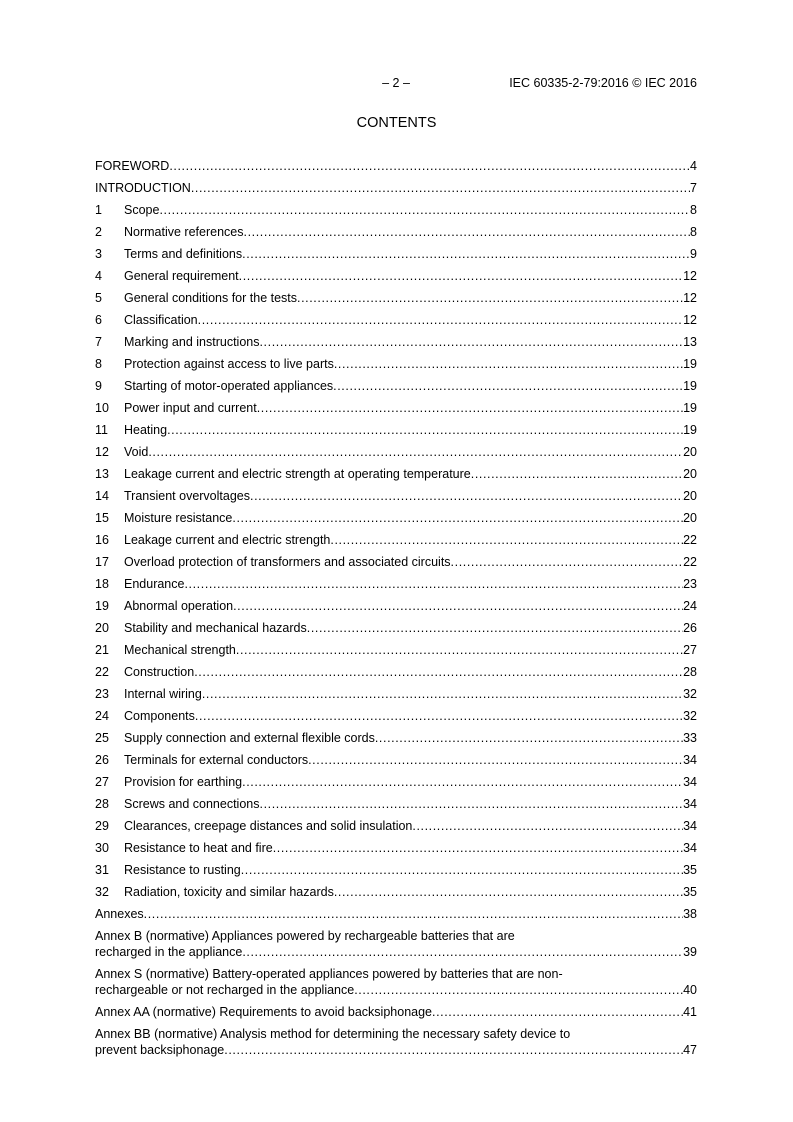 This screenshot has height=1122, width=793. I want to click on toc-entry: 23 Internal wiring 32, so click(396, 694).